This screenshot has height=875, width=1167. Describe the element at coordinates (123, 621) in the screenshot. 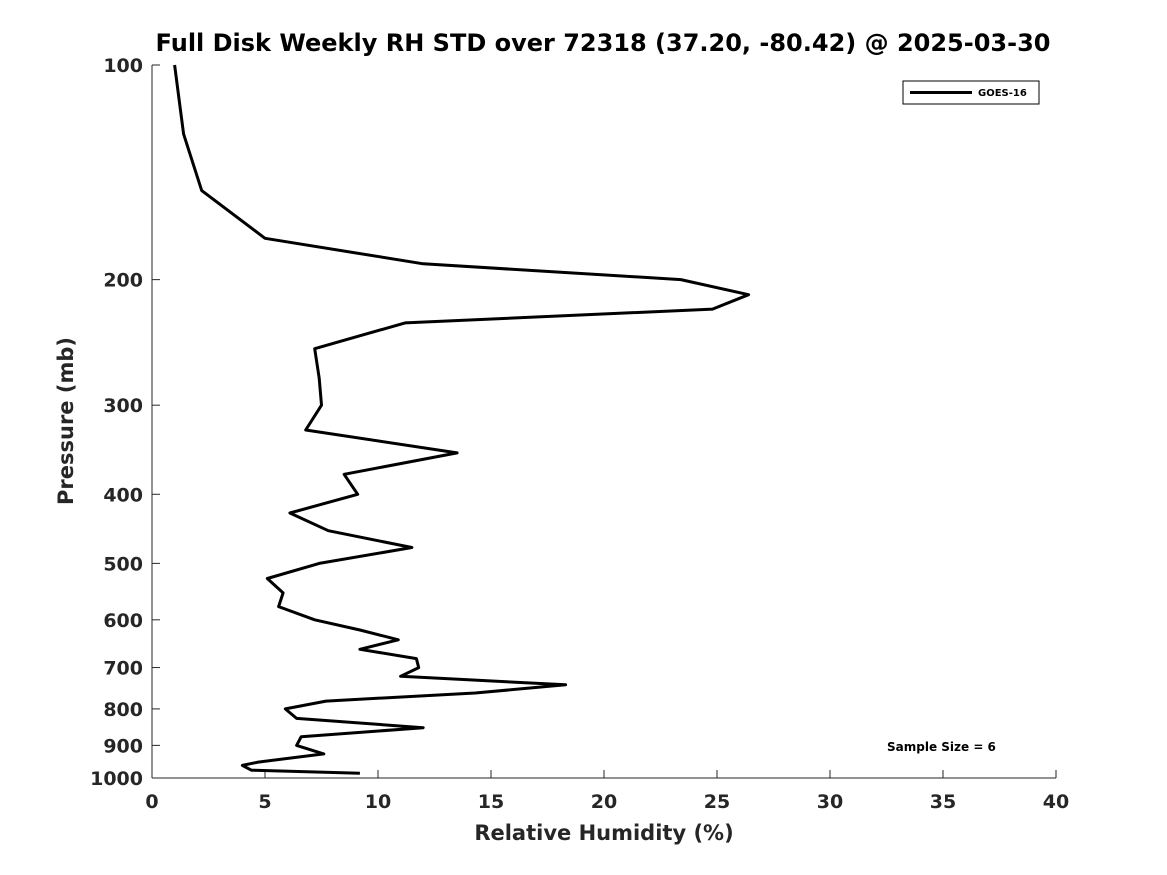

I see `y-tick-label: 600` at that location.